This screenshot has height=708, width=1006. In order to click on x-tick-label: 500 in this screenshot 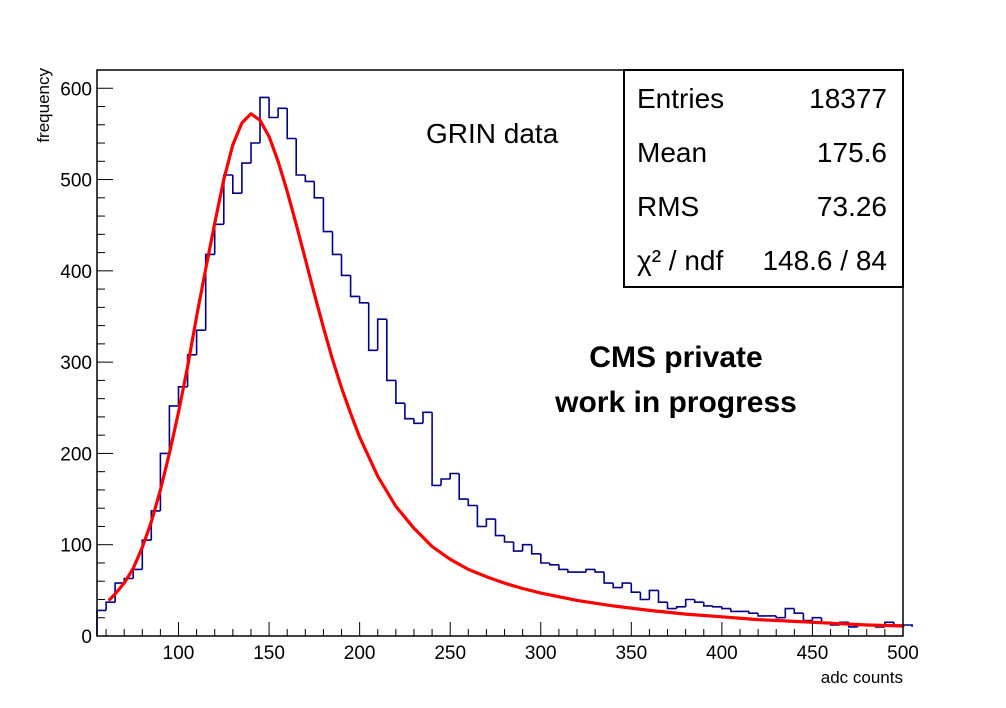, I will do `click(903, 653)`.